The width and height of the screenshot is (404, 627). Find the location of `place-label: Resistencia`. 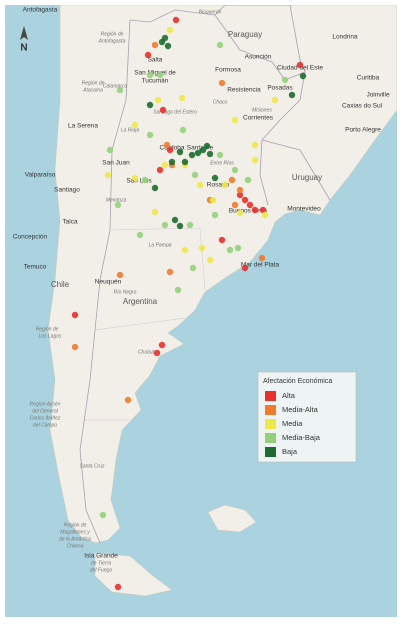

place-label: Resistencia is located at coordinates (244, 90).